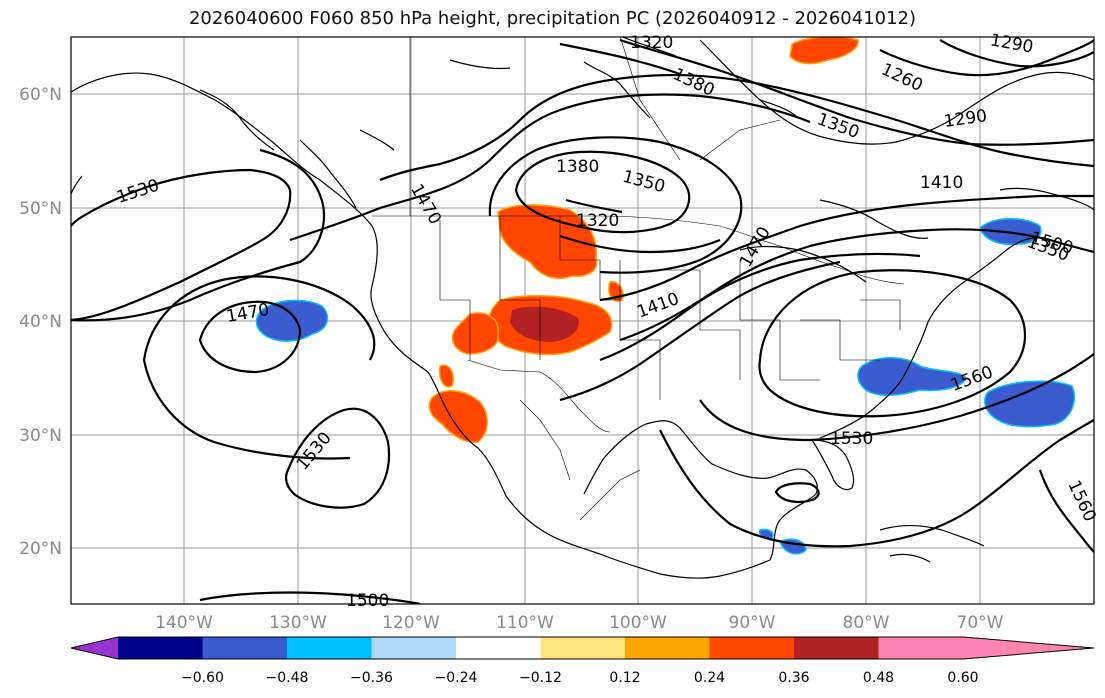 The image size is (1105, 698). I want to click on lon-label: 100°W, so click(638, 623).